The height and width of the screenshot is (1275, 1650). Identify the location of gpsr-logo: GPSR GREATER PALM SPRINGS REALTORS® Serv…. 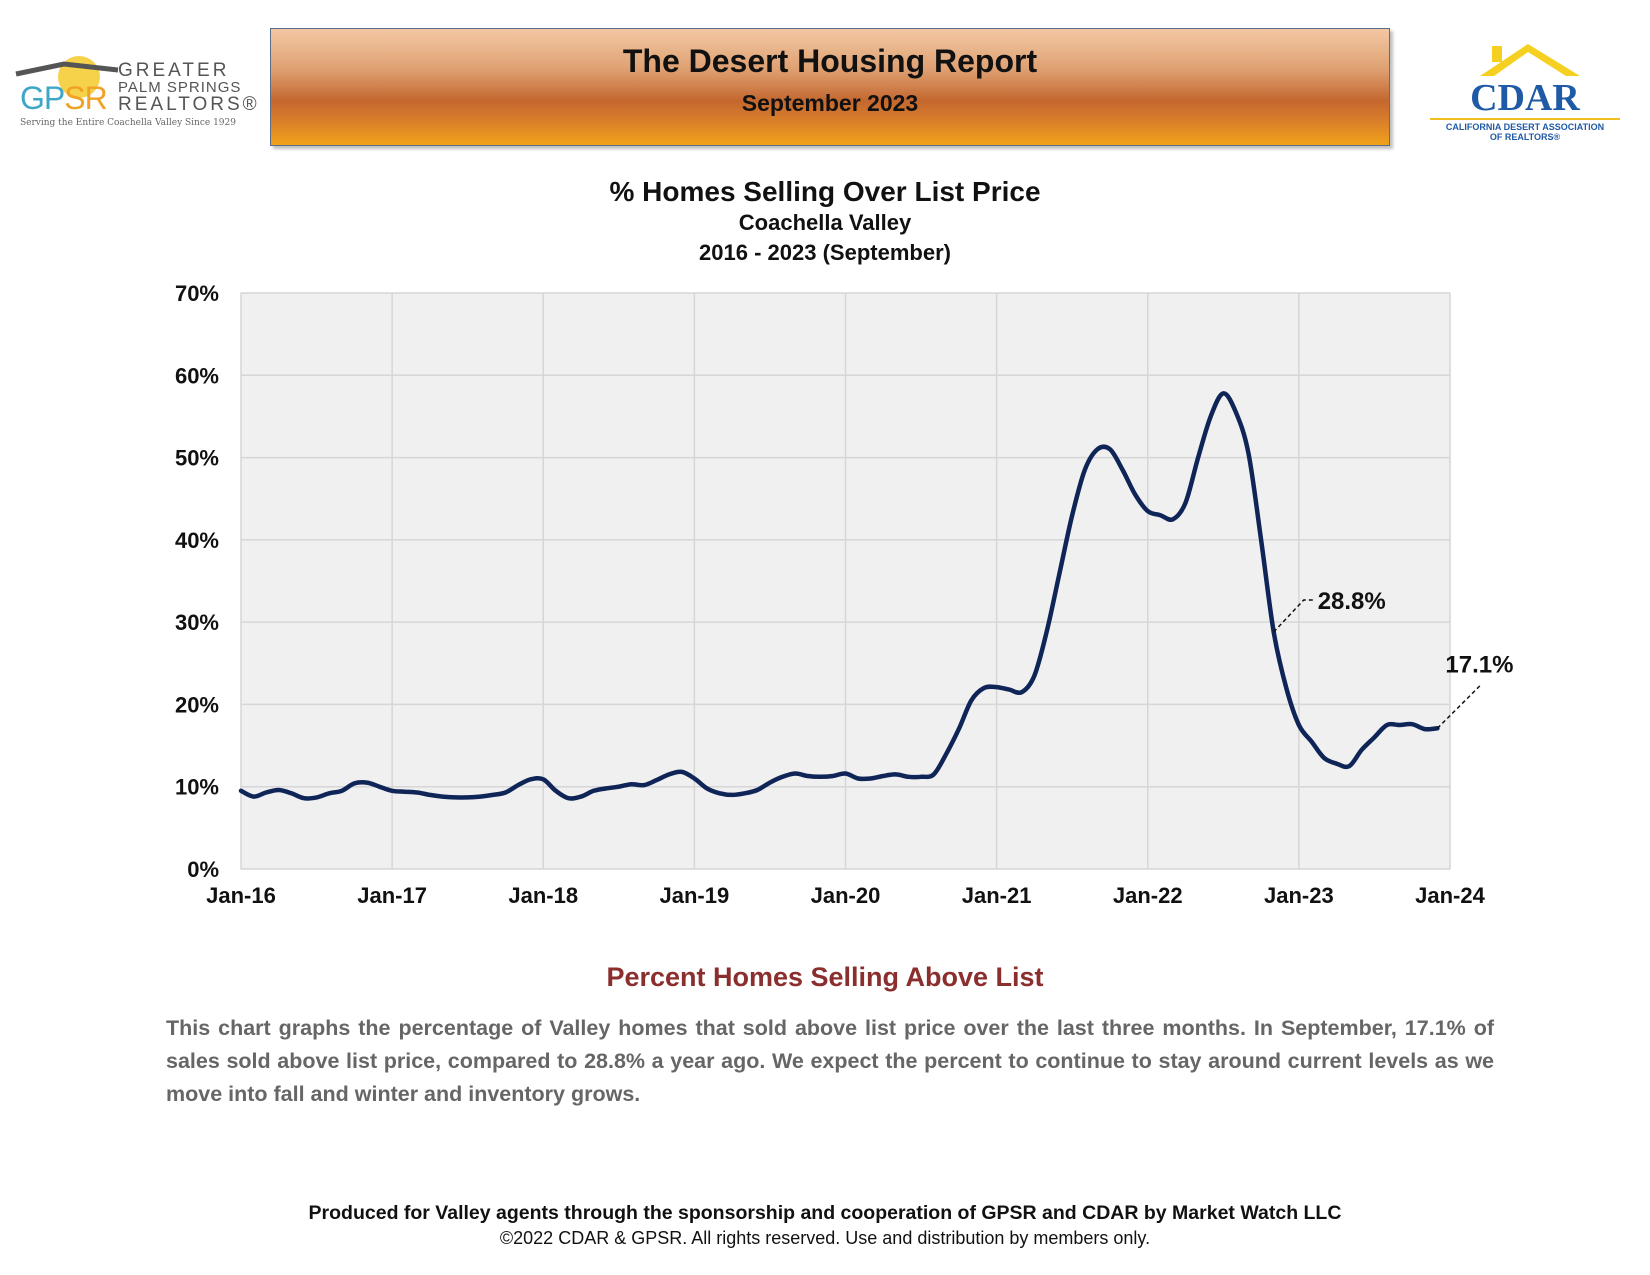
(135, 90).